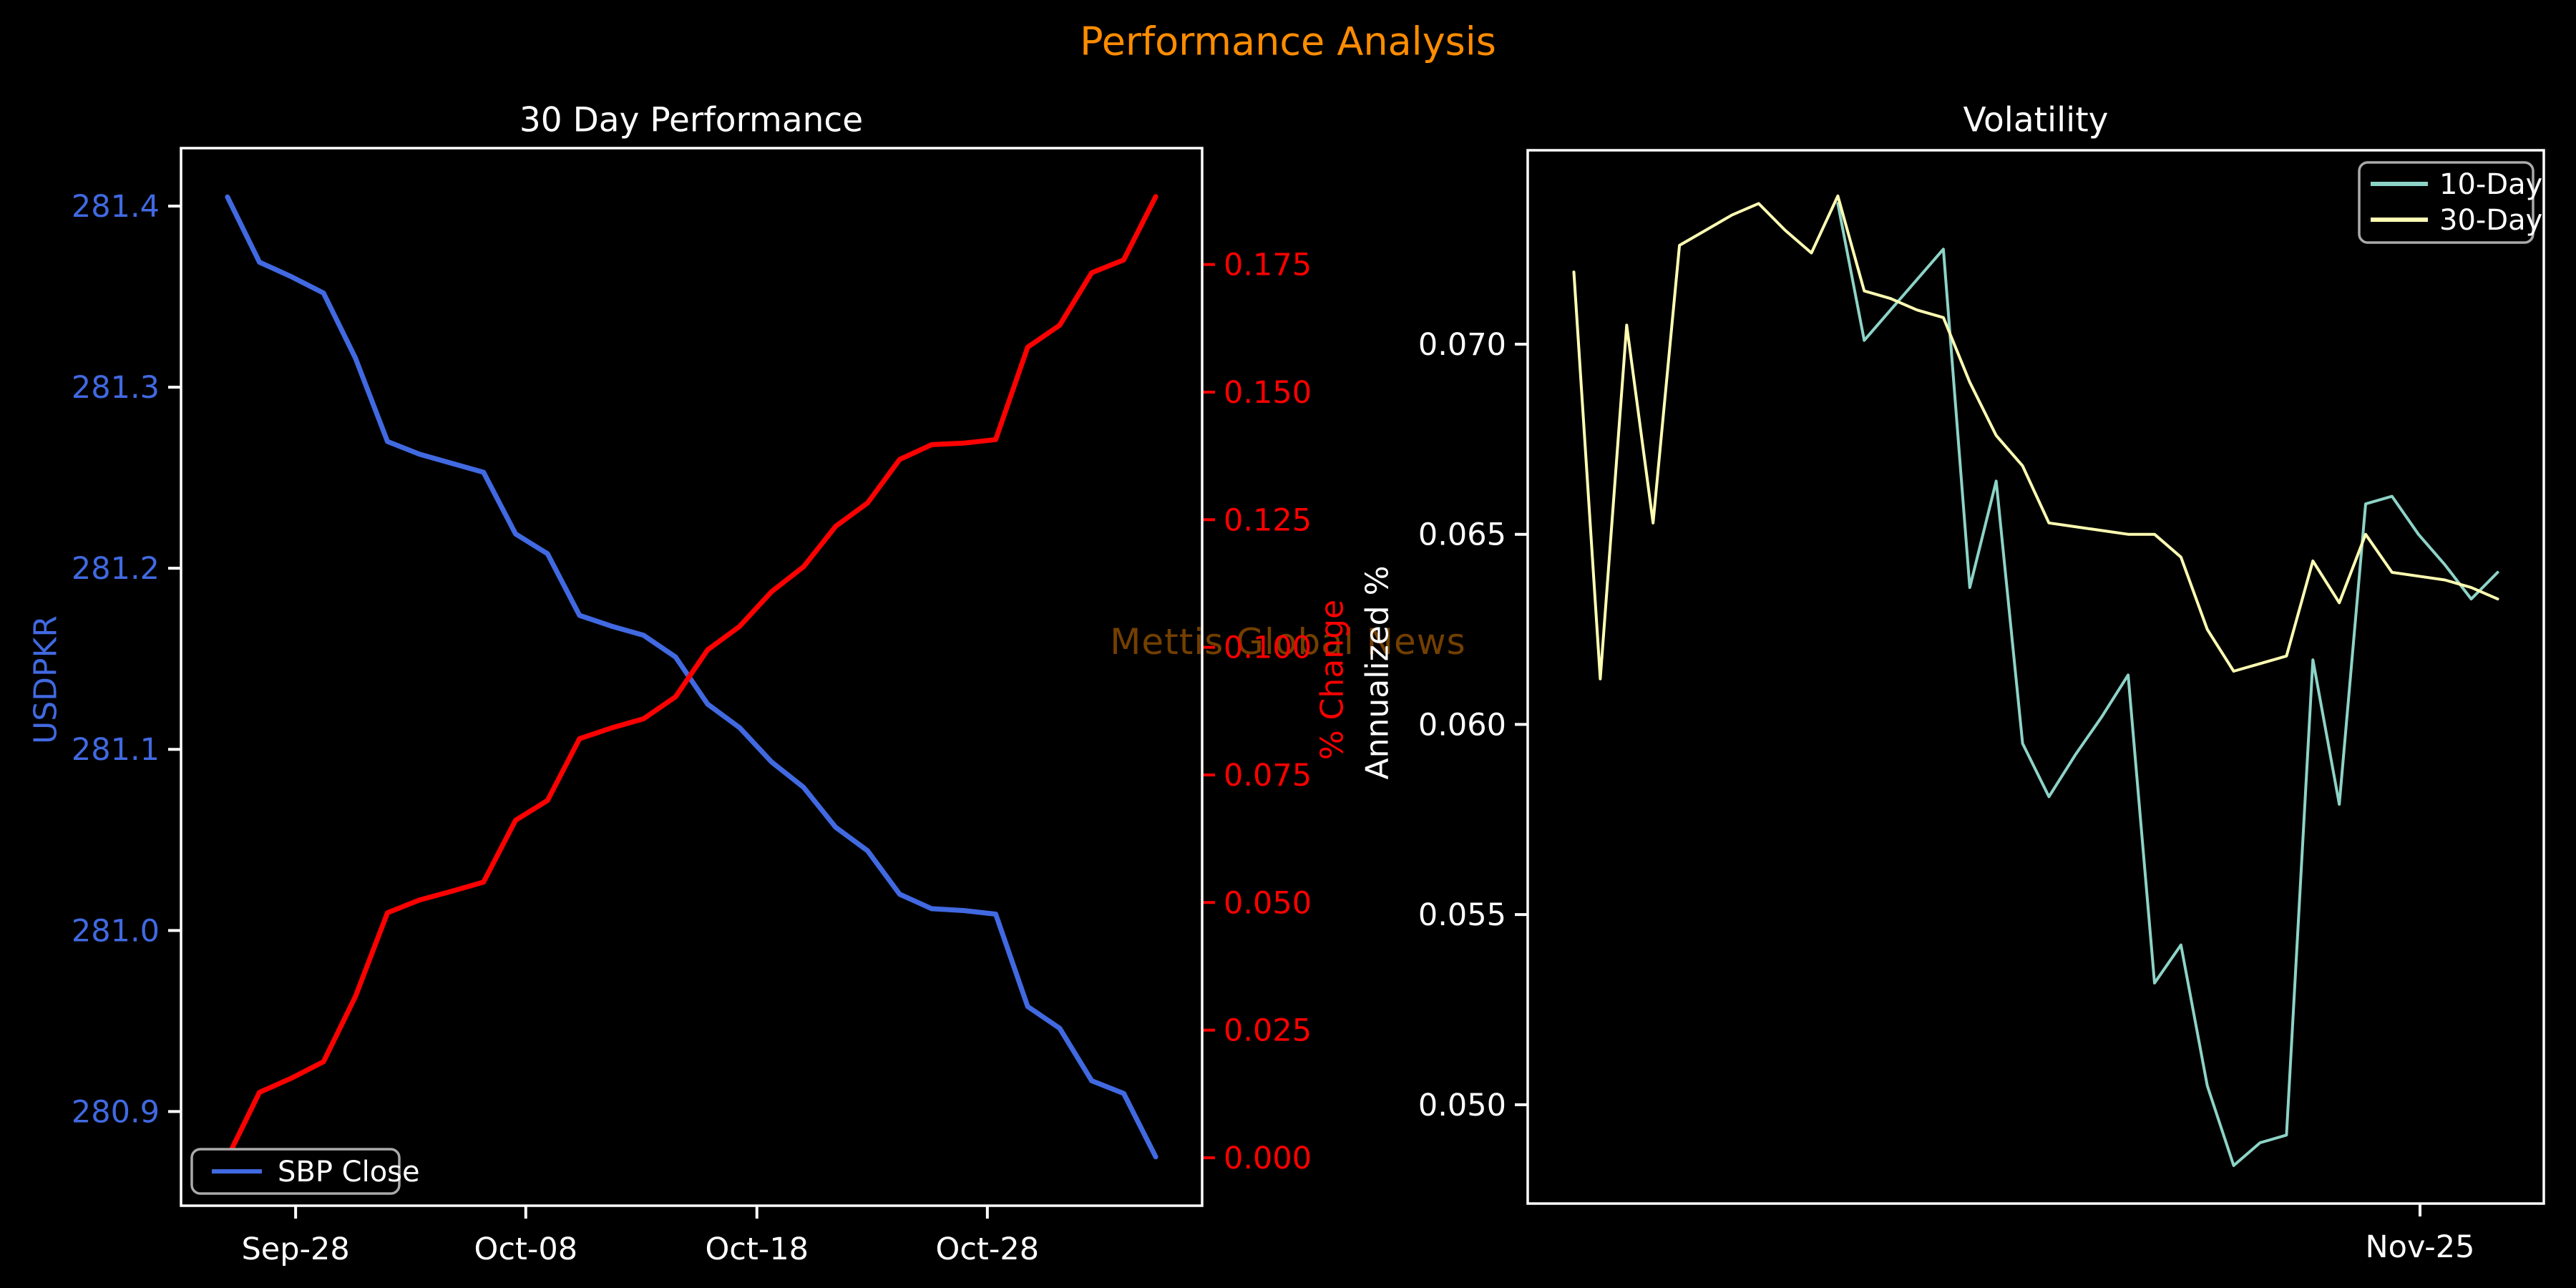 Image resolution: width=2576 pixels, height=1288 pixels. Describe the element at coordinates (116, 207) in the screenshot. I see `y-tick-label: 281.4` at that location.